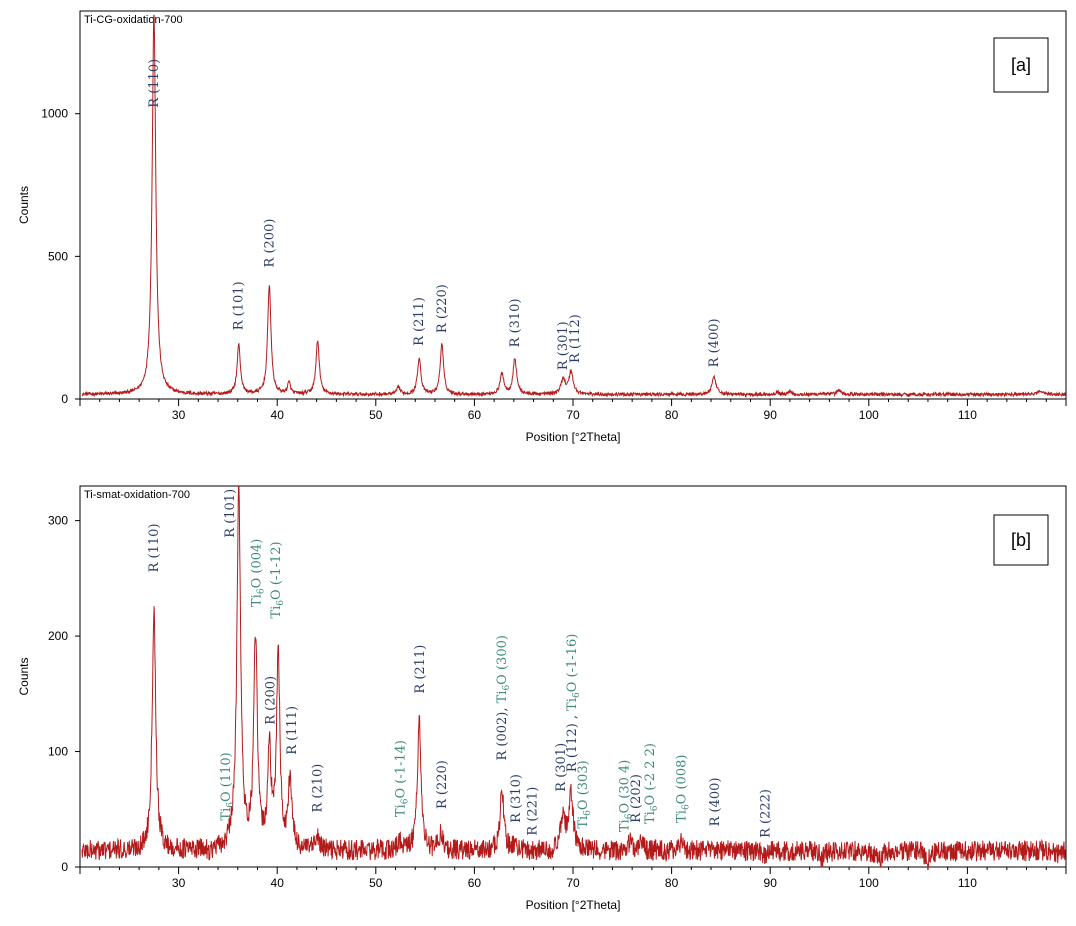  Describe the element at coordinates (1021, 65) in the screenshot. I see `panel-tag: [a]` at that location.